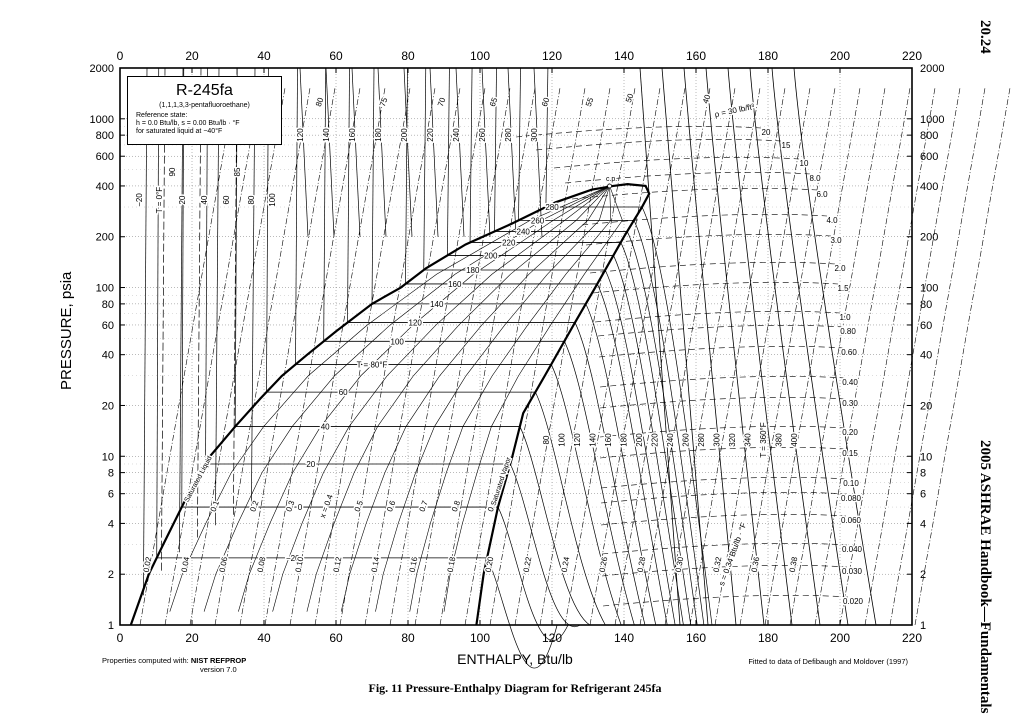 This screenshot has height=719, width=1030. I want to click on isentrope-label: 0.18, so click(452, 564).